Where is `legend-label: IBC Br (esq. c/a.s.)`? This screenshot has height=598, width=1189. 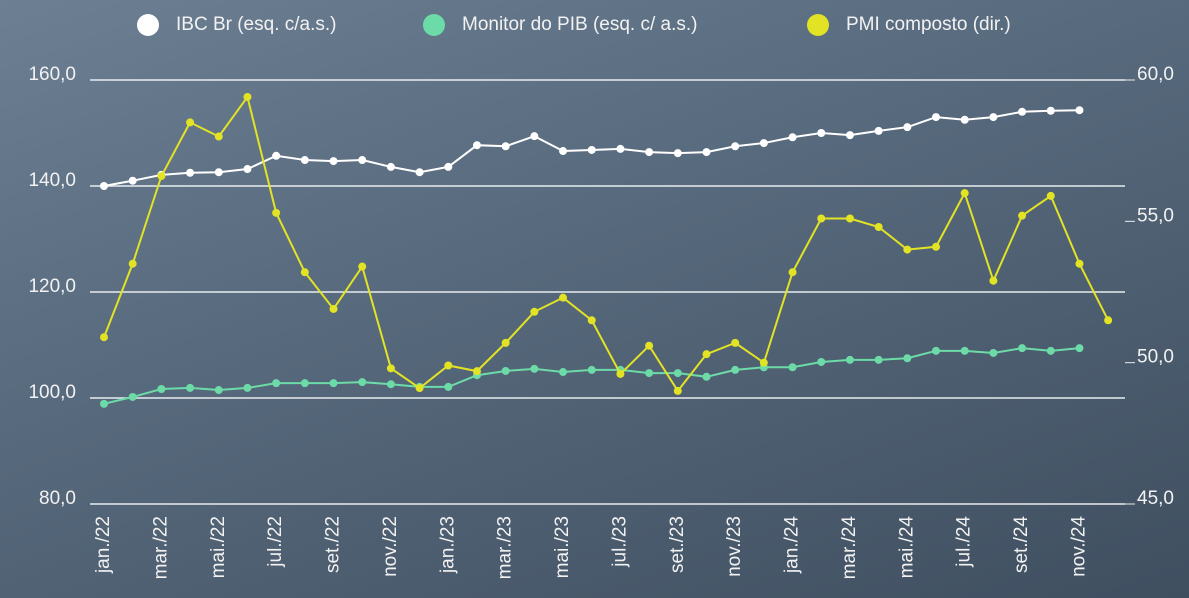
legend-label: IBC Br (esq. c/a.s.) is located at coordinates (256, 24).